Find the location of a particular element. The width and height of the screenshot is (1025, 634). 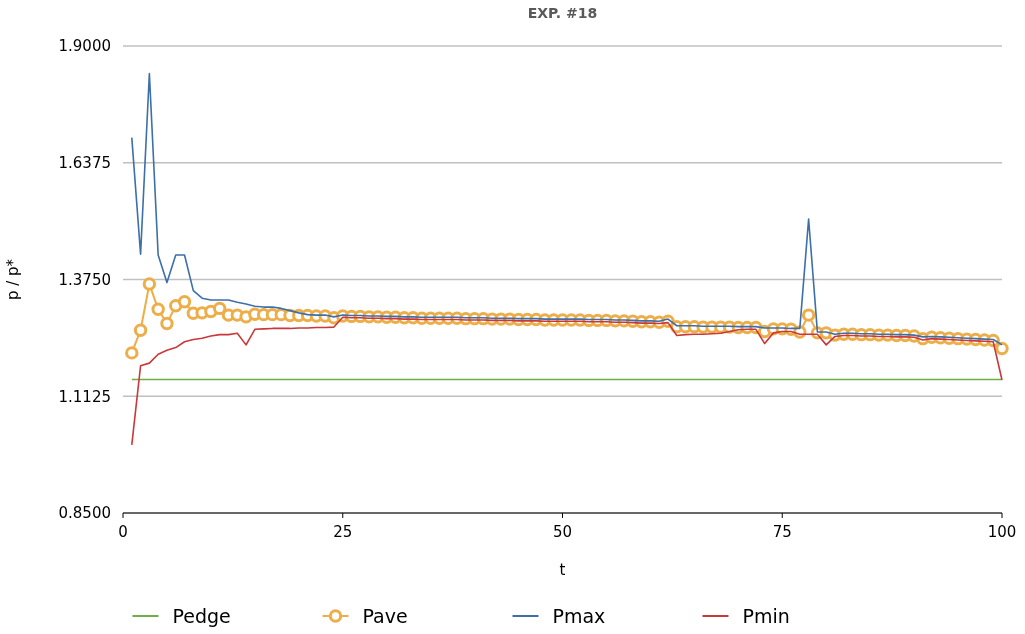

y-axis-title: p / p* is located at coordinates (13, 279).